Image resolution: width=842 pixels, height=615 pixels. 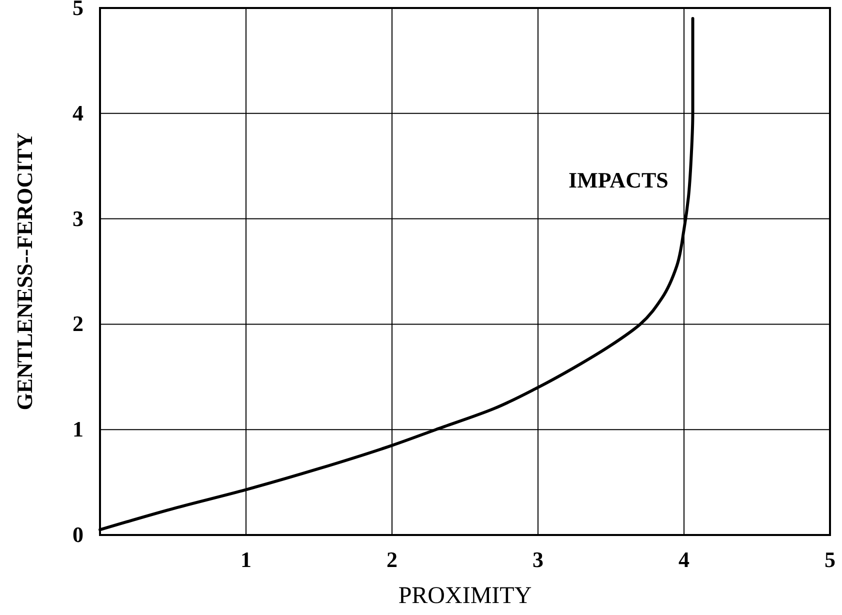 What do you see at coordinates (78, 10) in the screenshot?
I see `y-tick-label: 5` at bounding box center [78, 10].